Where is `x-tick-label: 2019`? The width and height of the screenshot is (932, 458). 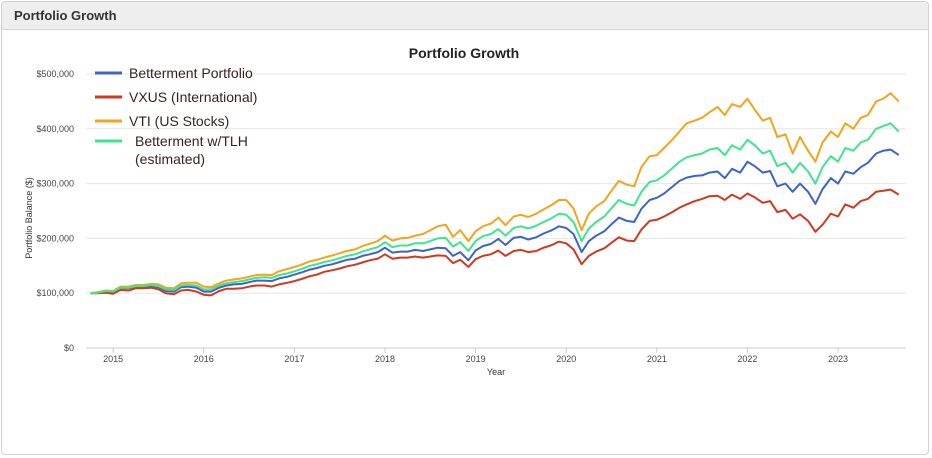 x-tick-label: 2019 is located at coordinates (476, 359).